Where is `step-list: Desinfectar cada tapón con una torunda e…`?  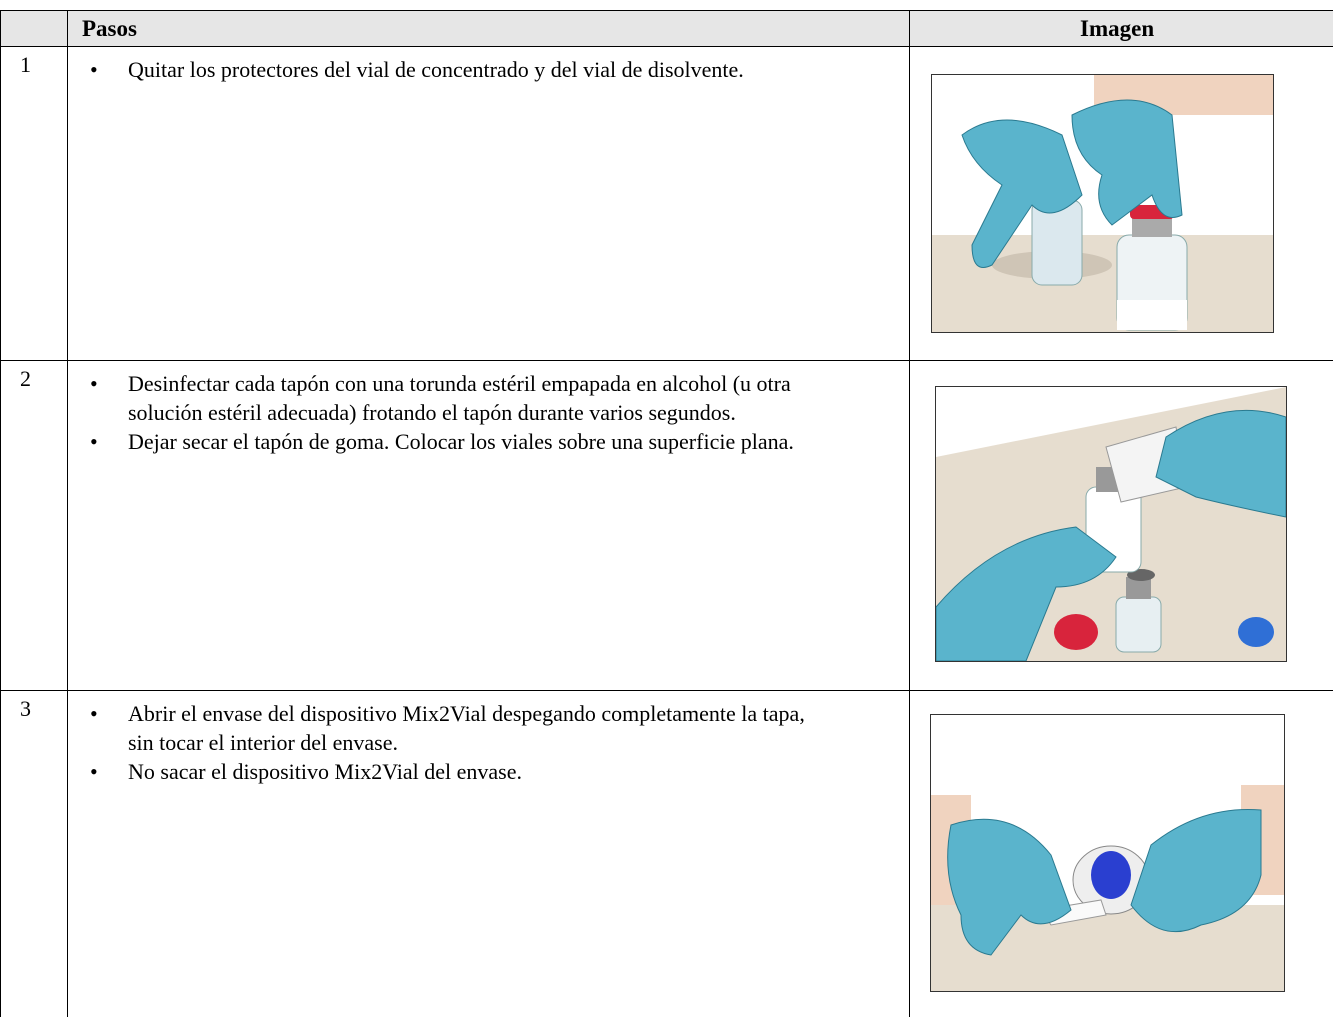
step-list: Desinfectar cada tapón con una torunda e… is located at coordinates (475, 412).